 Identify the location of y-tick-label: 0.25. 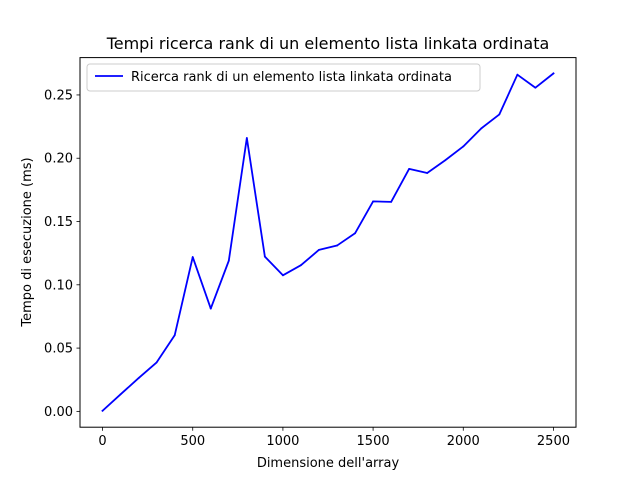
(58, 95).